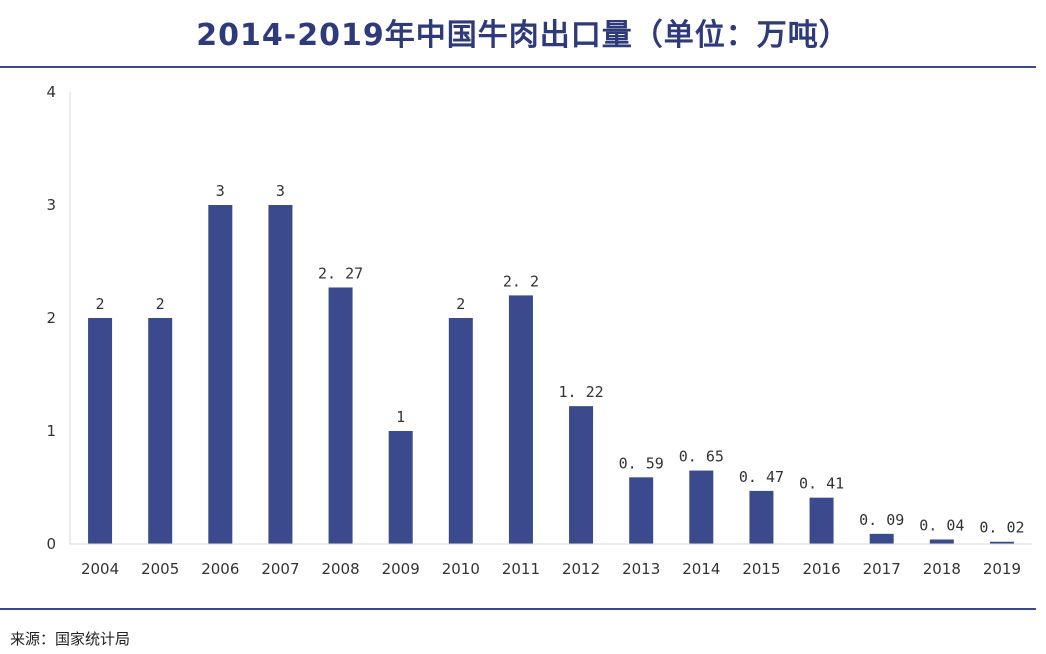 The width and height of the screenshot is (1046, 654). Describe the element at coordinates (821, 569) in the screenshot. I see `x-tick-label: 2016` at that location.